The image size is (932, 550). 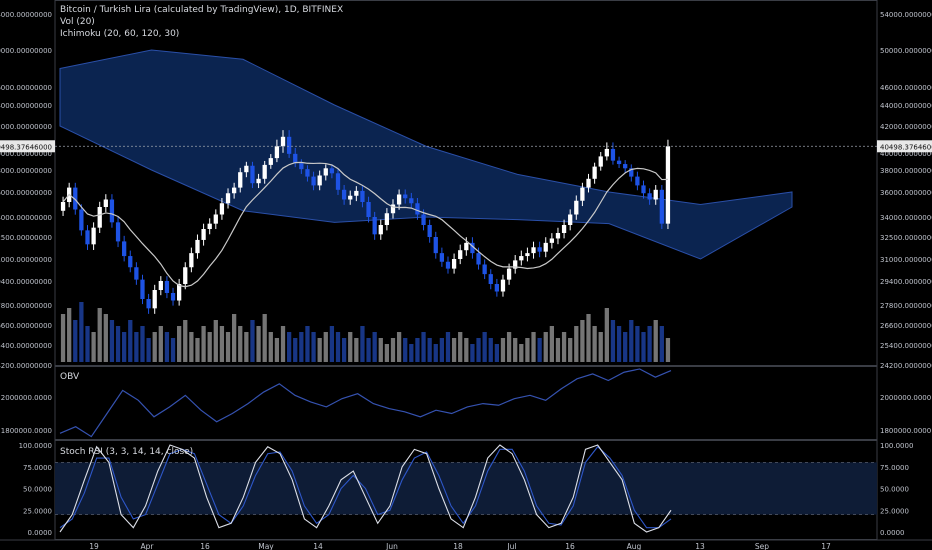 What do you see at coordinates (127, 452) in the screenshot?
I see `rsi-pane-label: Stoch RSI (3, 3, 14, 14, close)` at bounding box center [127, 452].